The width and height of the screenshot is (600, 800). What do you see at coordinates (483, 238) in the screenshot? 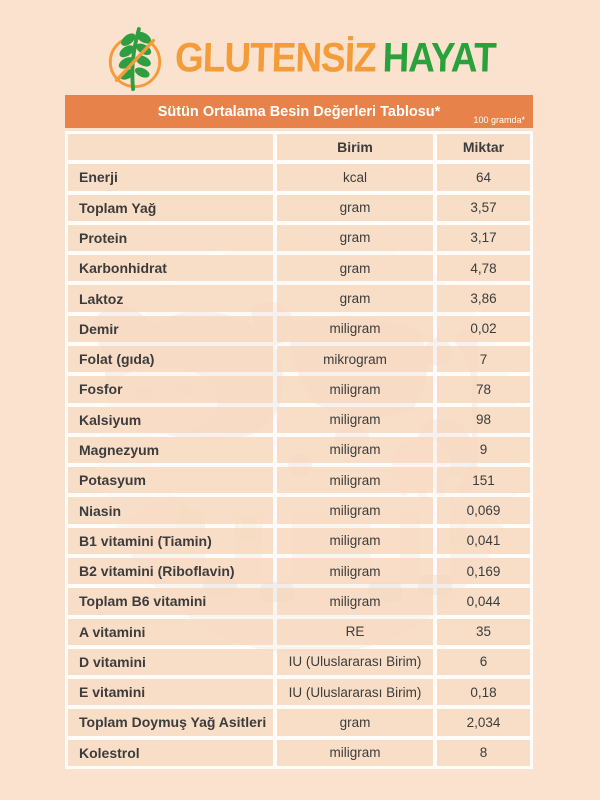
I see `nutrient-value: 3,17` at bounding box center [483, 238].